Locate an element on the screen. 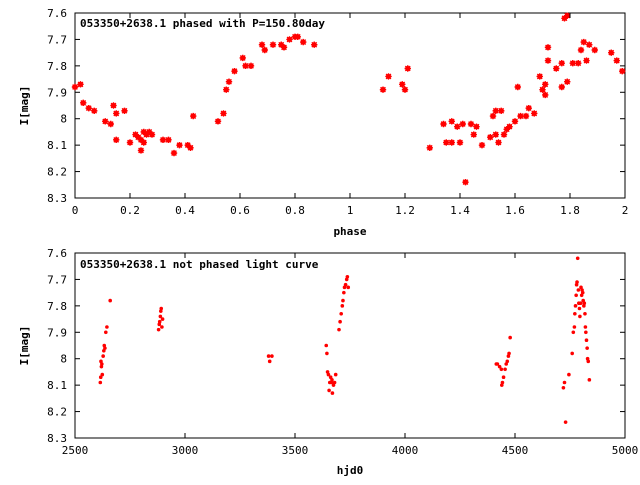  y-tick-label: 7.7 is located at coordinates (57, 39).